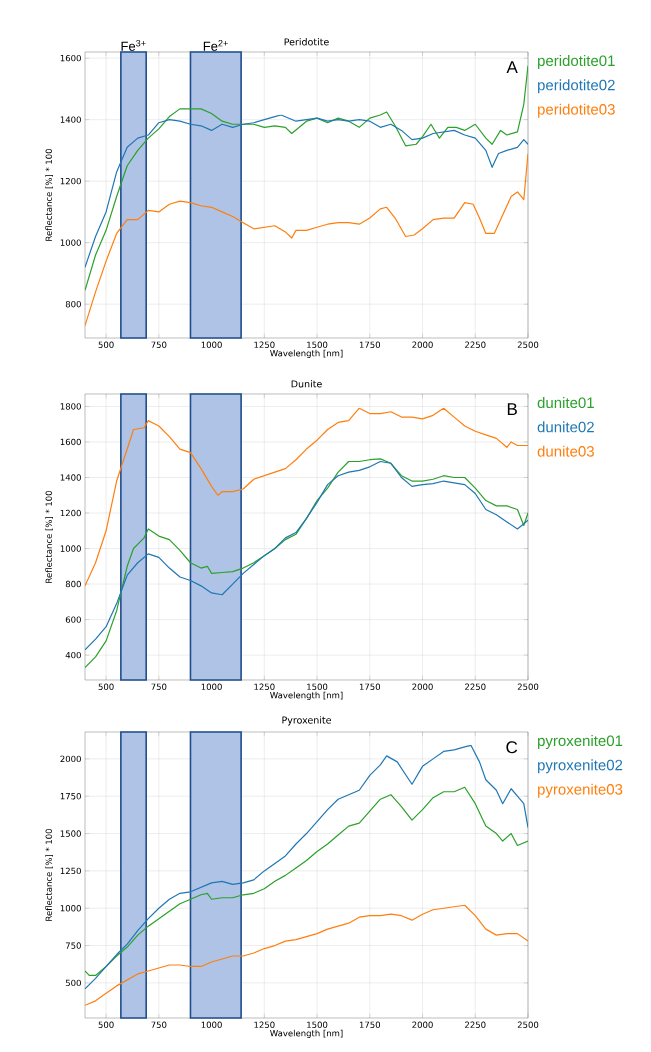 This screenshot has height=1052, width=651. Describe the element at coordinates (73, 945) in the screenshot. I see `y-tick-label: 750` at that location.